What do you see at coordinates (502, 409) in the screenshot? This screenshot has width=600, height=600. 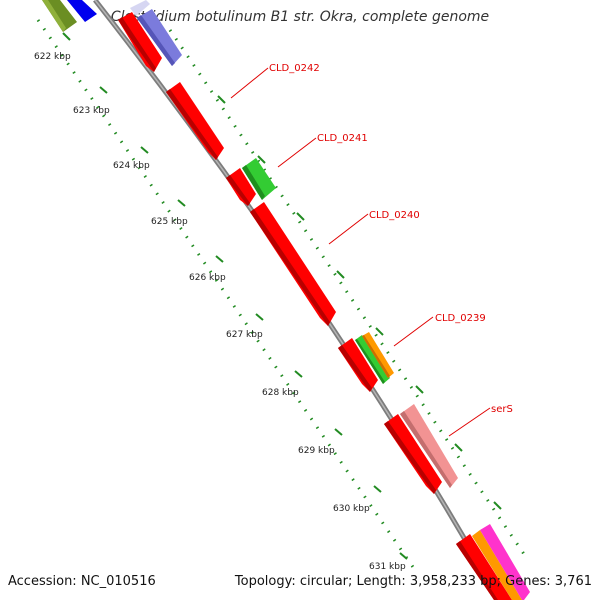 I see `gene-label-sers: serS` at bounding box center [502, 409].